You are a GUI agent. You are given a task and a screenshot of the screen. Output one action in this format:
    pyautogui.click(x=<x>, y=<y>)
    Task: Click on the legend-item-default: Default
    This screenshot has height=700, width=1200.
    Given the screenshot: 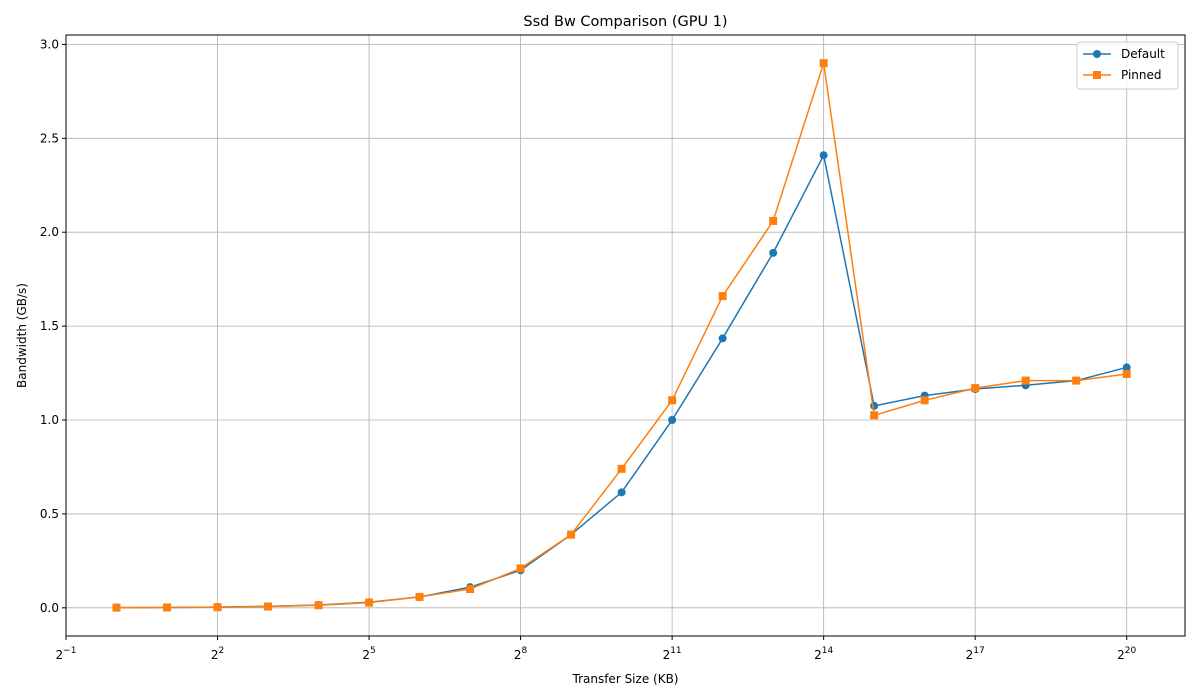 What is the action you would take?
    pyautogui.click(x=1124, y=54)
    